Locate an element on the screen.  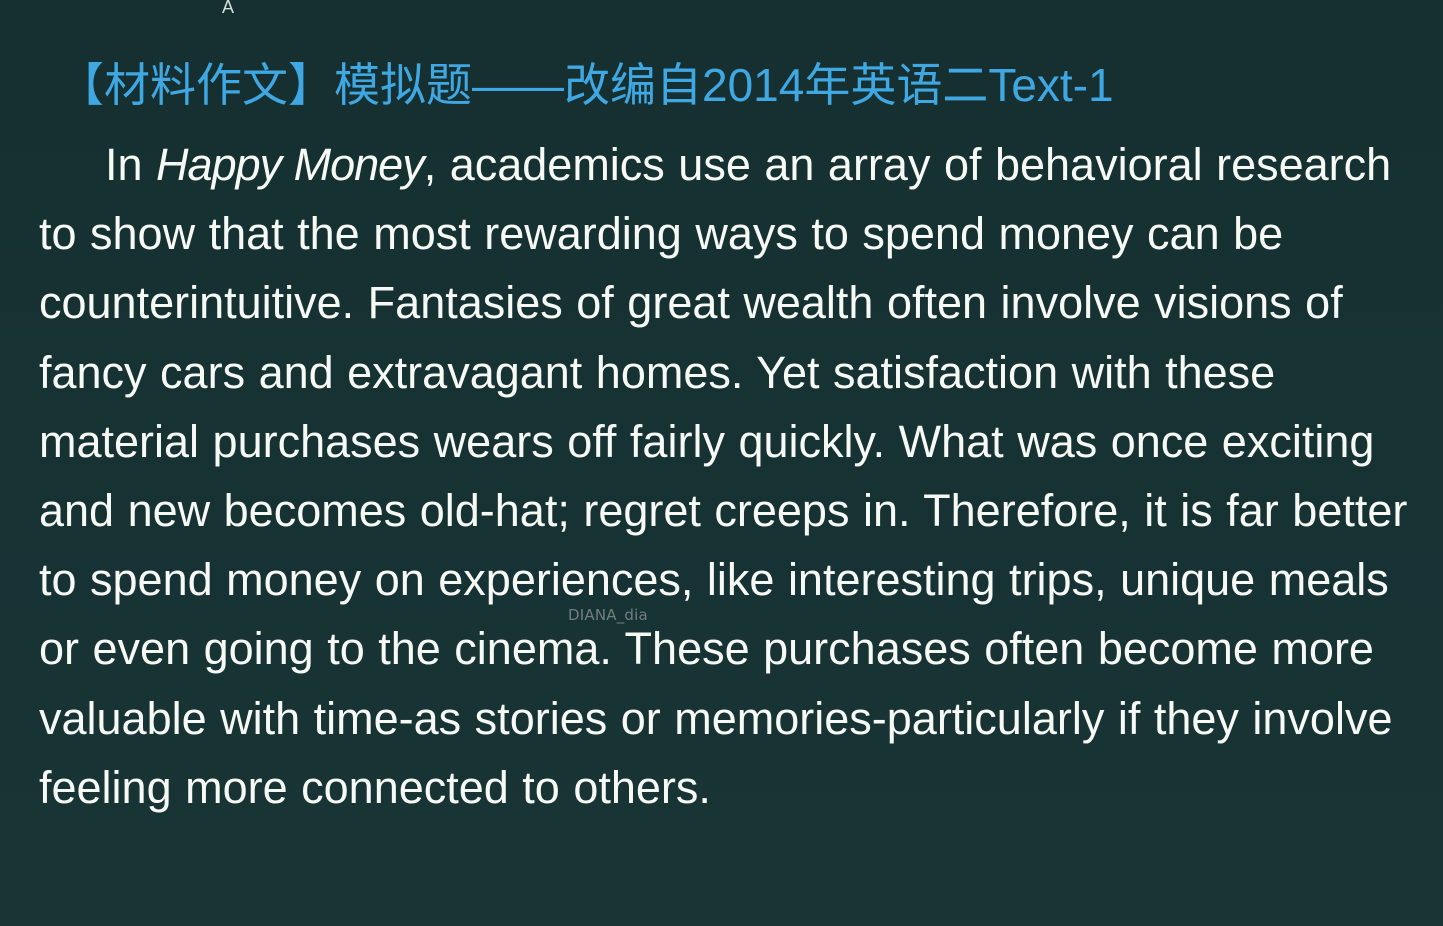
top-title-fragment: A is located at coordinates (228, 7).